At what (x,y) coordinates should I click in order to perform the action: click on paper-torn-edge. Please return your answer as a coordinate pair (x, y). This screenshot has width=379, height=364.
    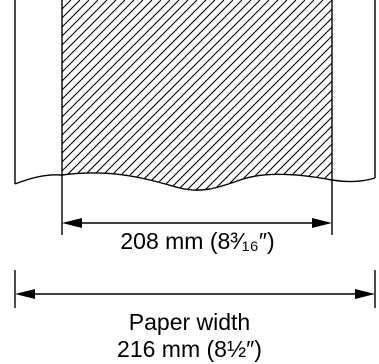
    Looking at the image, I should click on (195, 181).